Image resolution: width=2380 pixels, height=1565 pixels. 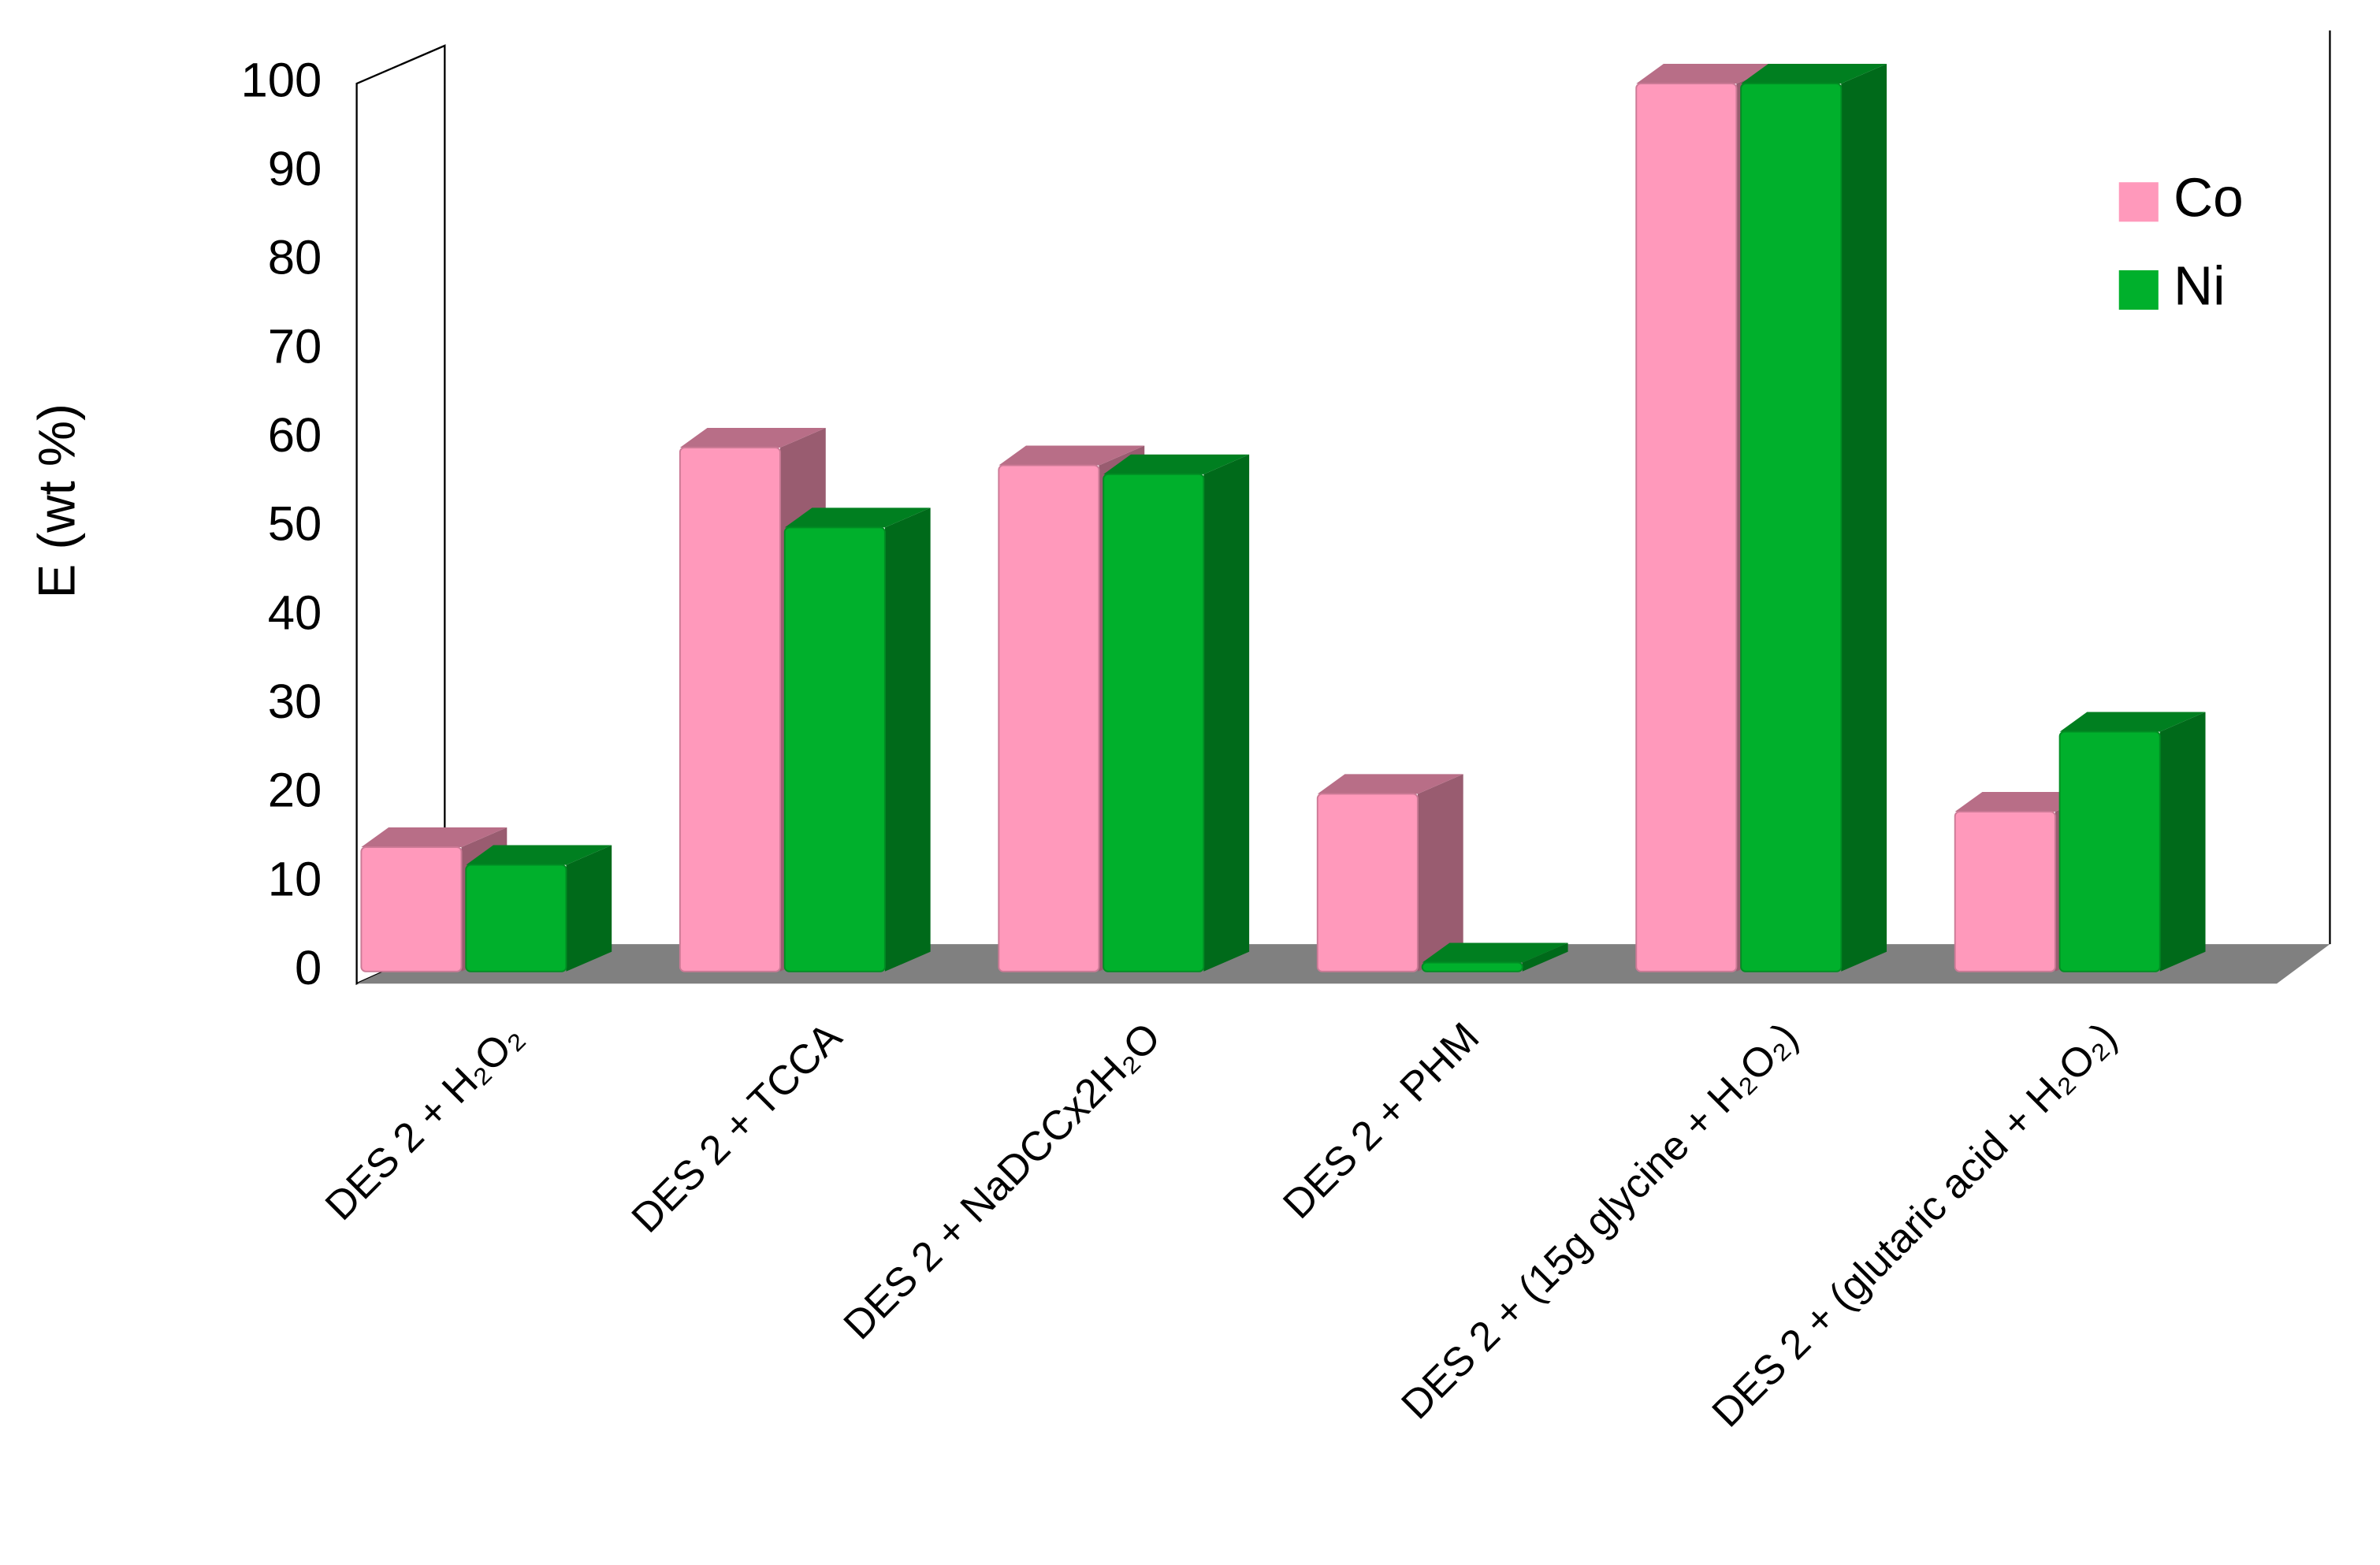 What do you see at coordinates (424, 1121) in the screenshot?
I see `x-tick-label: DES 2 + H₂O₂` at bounding box center [424, 1121].